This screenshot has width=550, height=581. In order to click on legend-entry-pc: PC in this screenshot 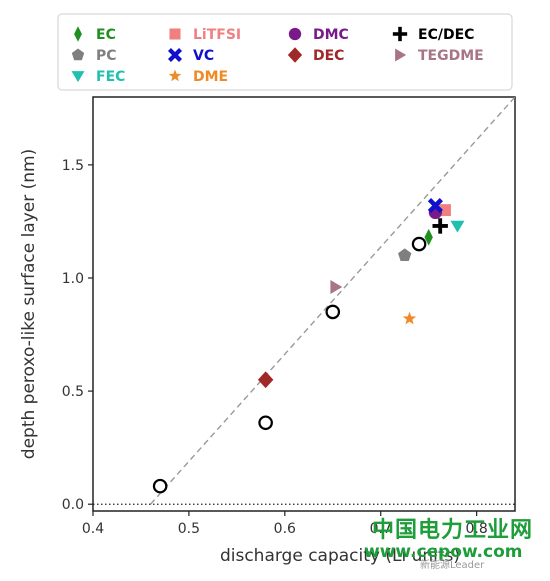, I will do `click(94, 56)`.